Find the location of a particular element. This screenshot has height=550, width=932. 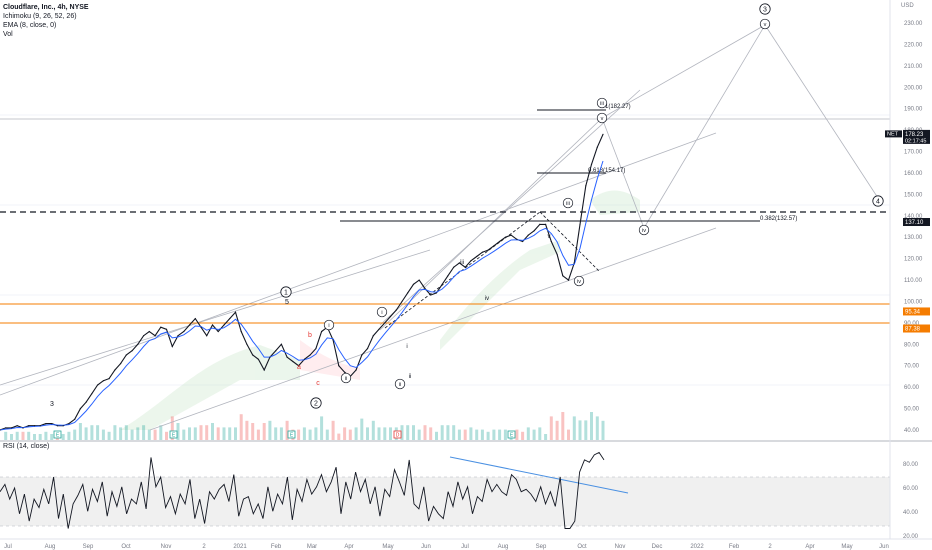

price-tick-label: 70.00 is located at coordinates (912, 367).